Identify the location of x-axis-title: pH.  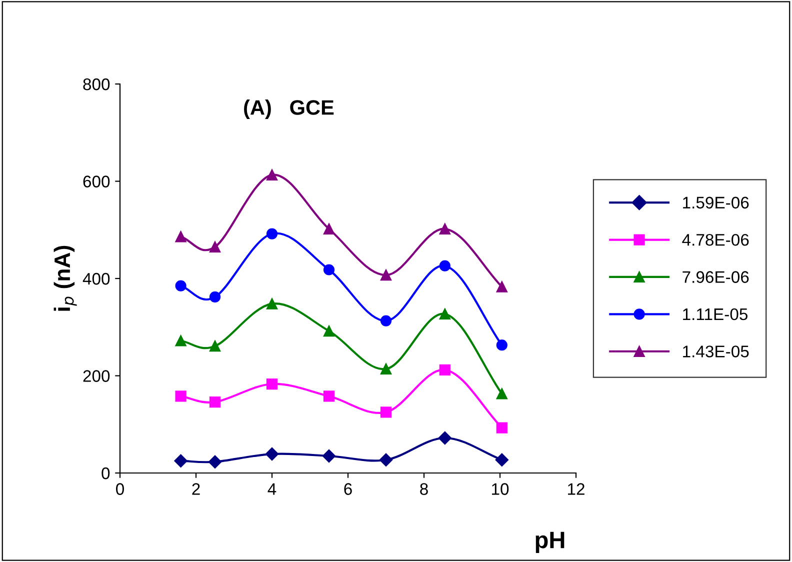
(550, 543).